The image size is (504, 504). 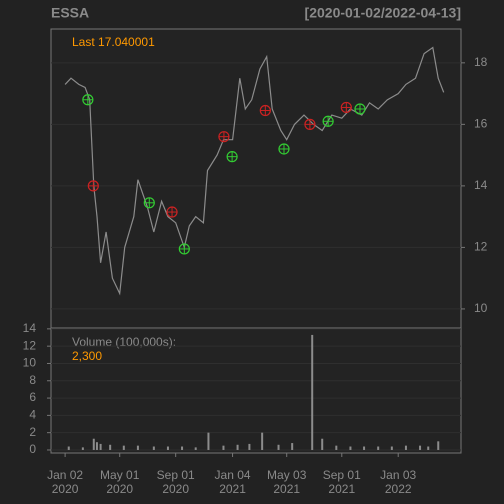 I want to click on chart-title: ESSA, so click(x=70, y=13).